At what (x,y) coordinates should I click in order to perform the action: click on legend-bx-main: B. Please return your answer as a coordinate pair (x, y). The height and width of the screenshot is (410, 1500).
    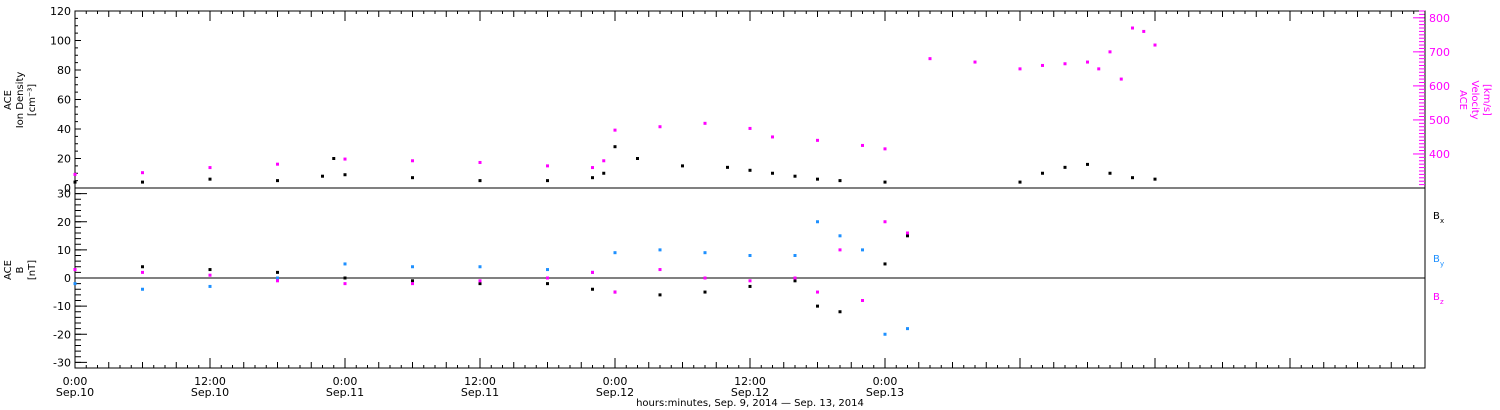
    Looking at the image, I should click on (1436, 216).